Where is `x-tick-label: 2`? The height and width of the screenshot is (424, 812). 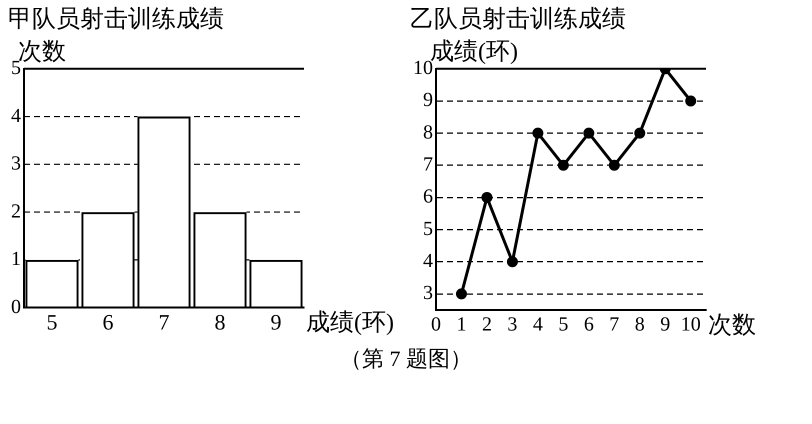
x-tick-label: 2 is located at coordinates (487, 324).